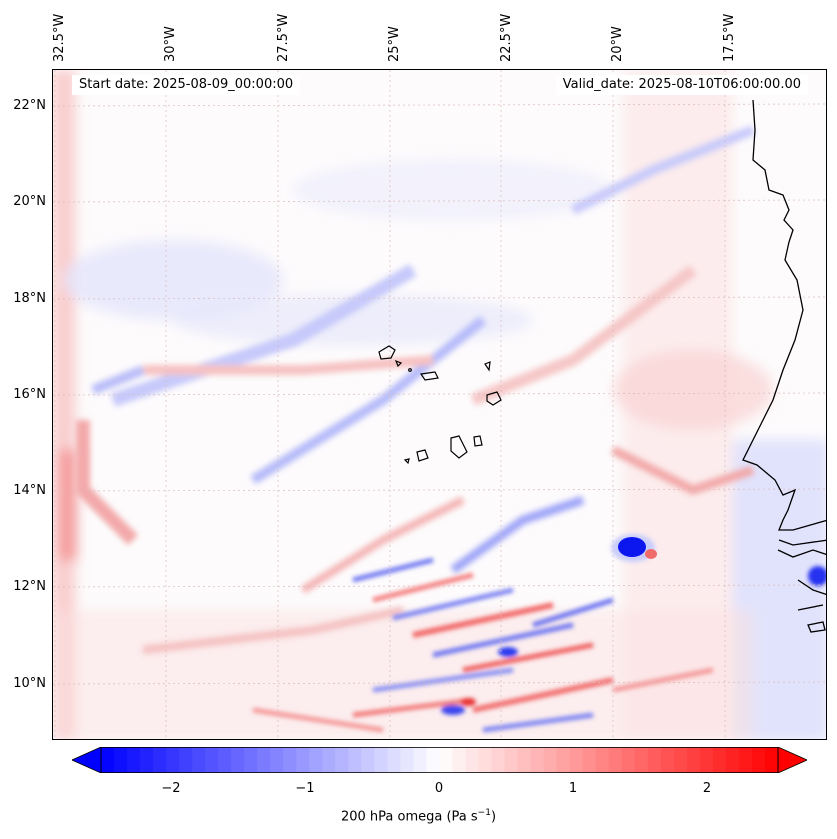 Image resolution: width=837 pixels, height=839 pixels. I want to click on lat-label-14n: 14°N, so click(29, 490).